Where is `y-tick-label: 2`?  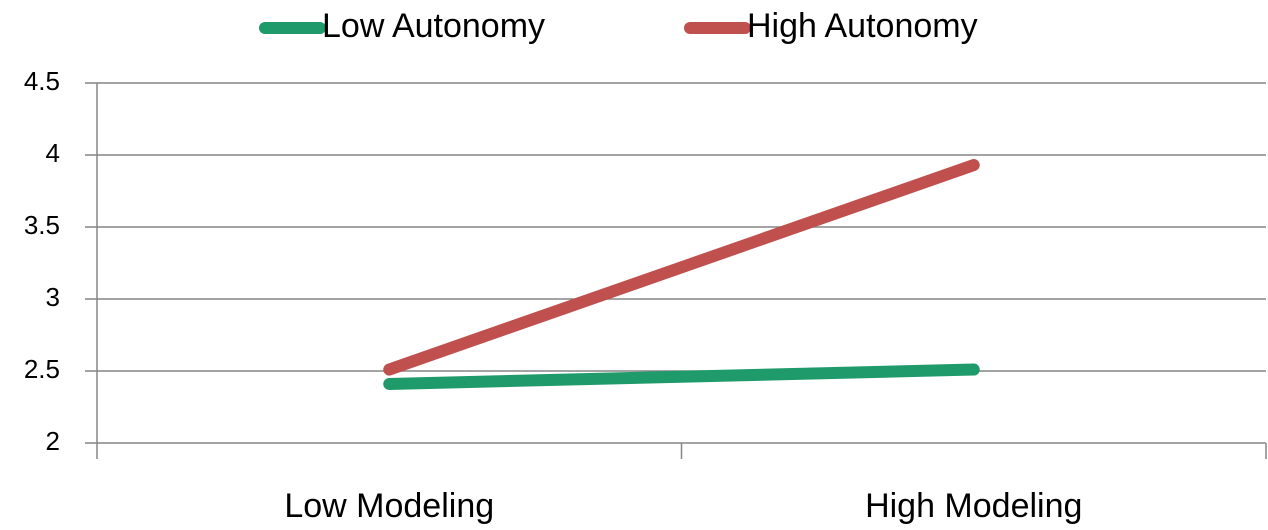
y-tick-label: 2 is located at coordinates (53, 441).